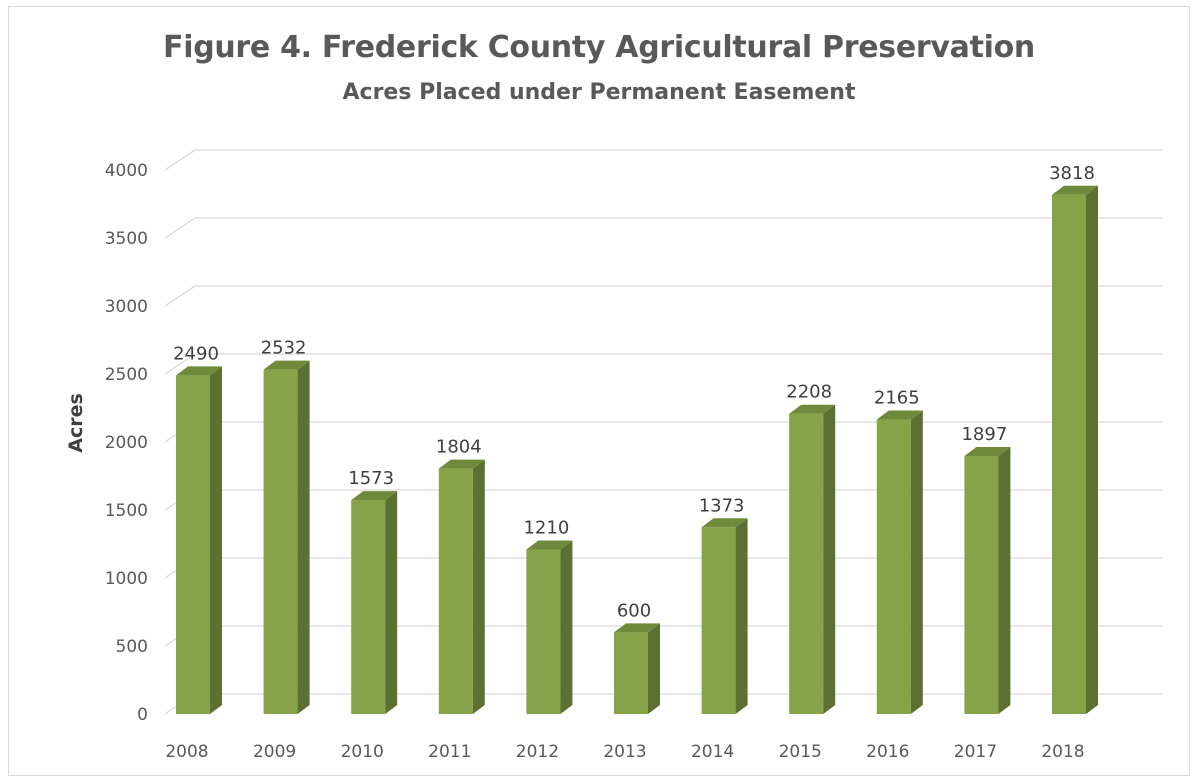 The height and width of the screenshot is (782, 1198). Describe the element at coordinates (76, 423) in the screenshot. I see `y-axis-label: Acres` at that location.